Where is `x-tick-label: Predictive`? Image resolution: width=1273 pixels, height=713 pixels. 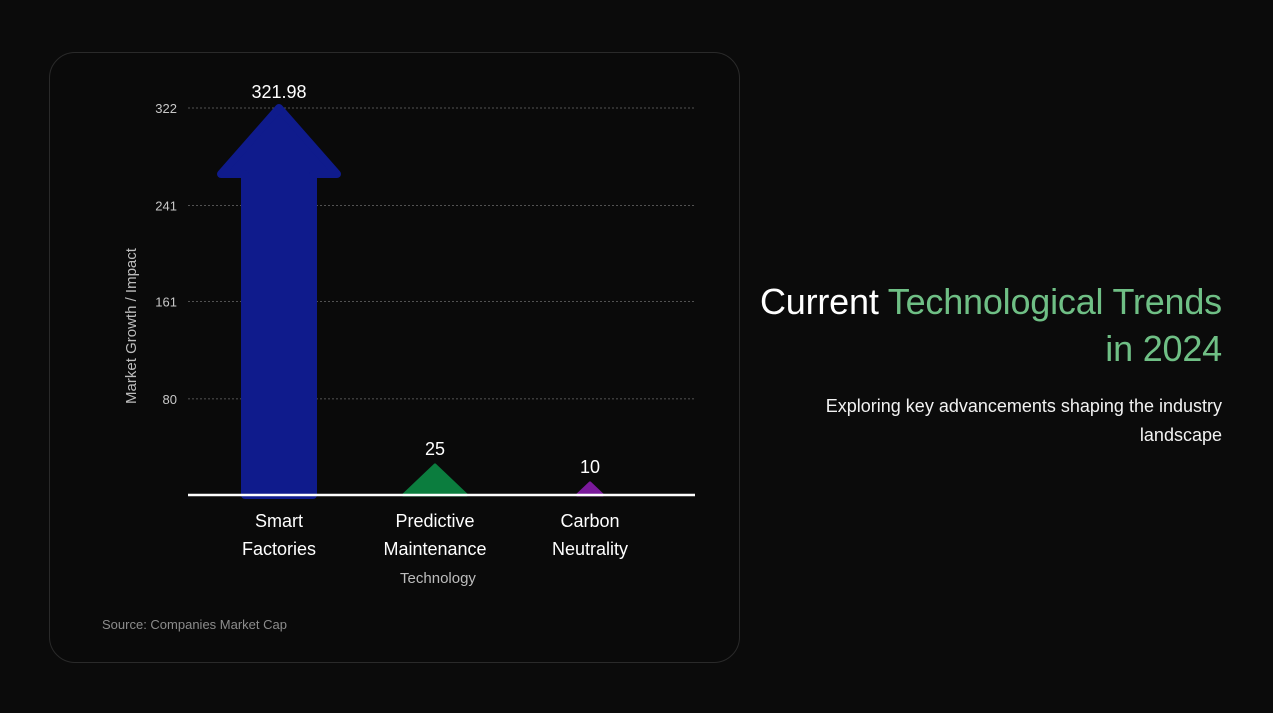
x-tick-label: Predictive is located at coordinates (434, 521).